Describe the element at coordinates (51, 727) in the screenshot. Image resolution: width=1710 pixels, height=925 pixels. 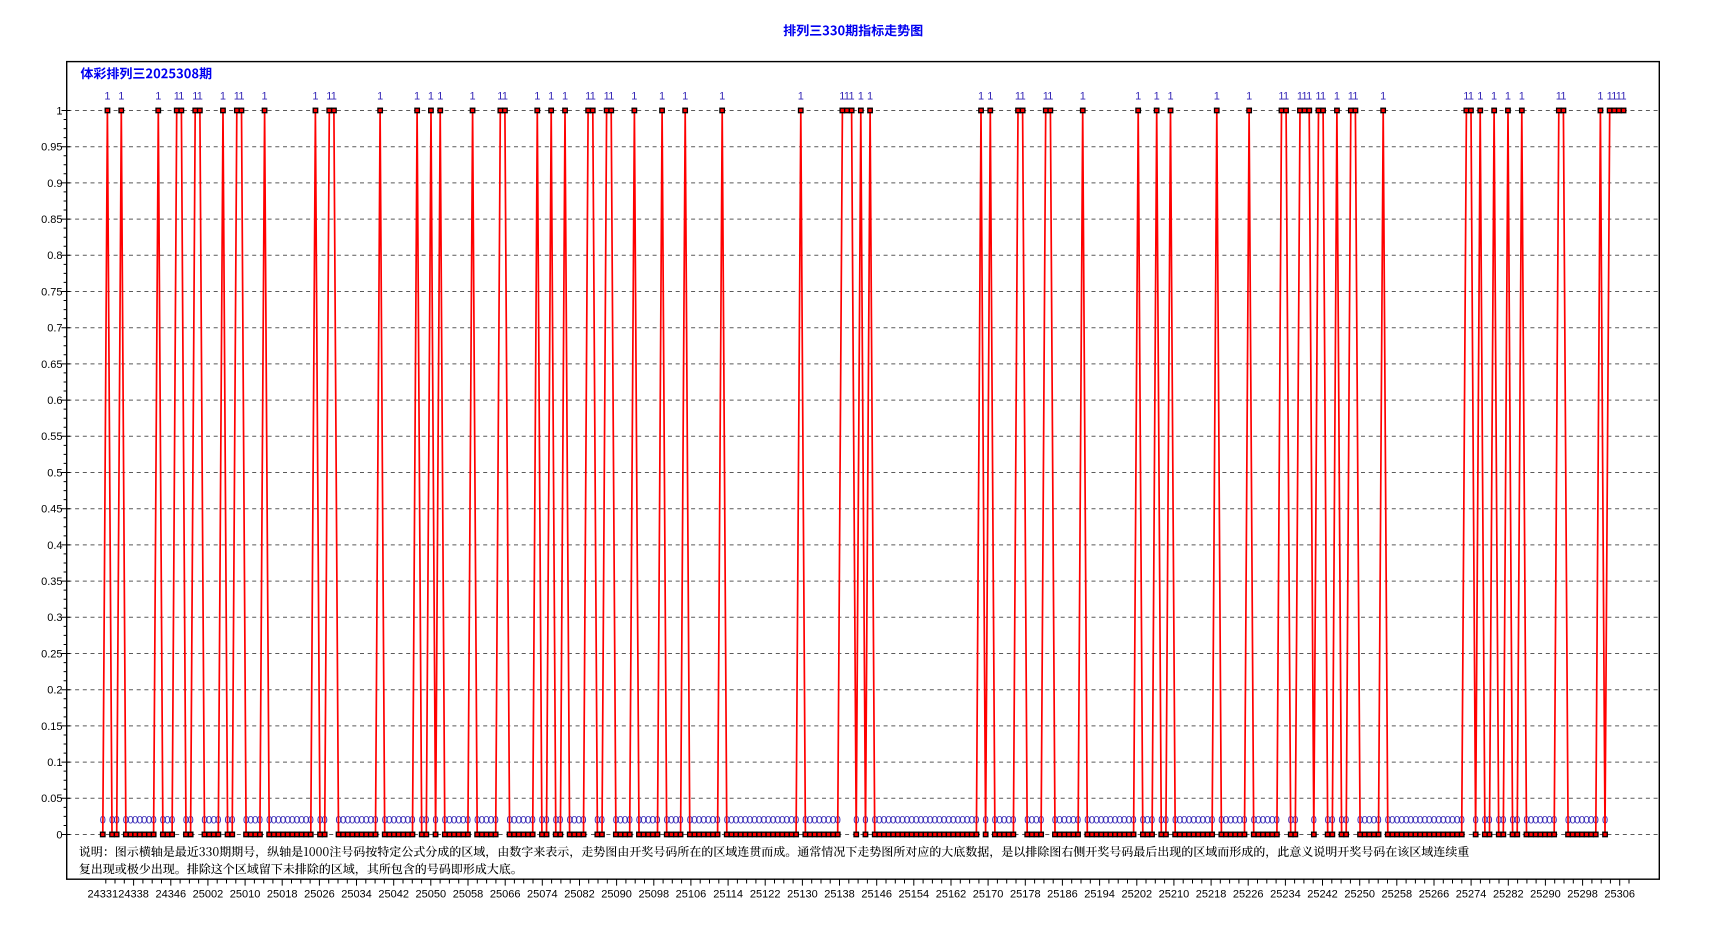
I see `svg-text: 0.15` at that location.